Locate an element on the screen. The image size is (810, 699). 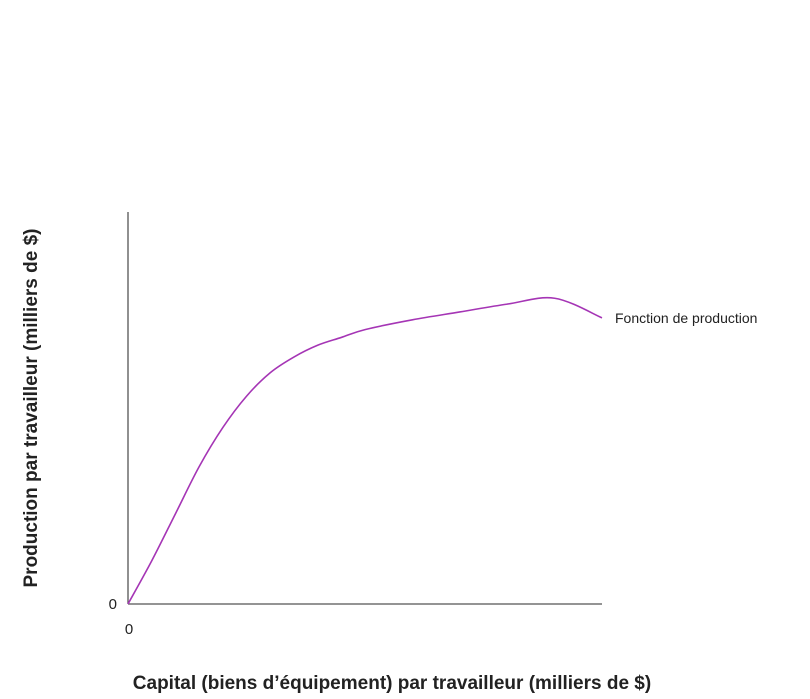
x-tick-label: 0 is located at coordinates (129, 629).